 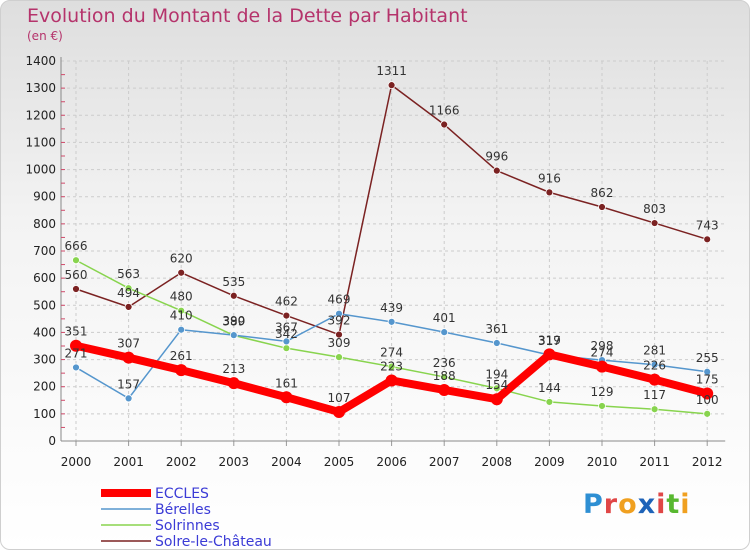 What do you see at coordinates (286, 462) in the screenshot?
I see `x-tick-label: 2004` at bounding box center [286, 462].